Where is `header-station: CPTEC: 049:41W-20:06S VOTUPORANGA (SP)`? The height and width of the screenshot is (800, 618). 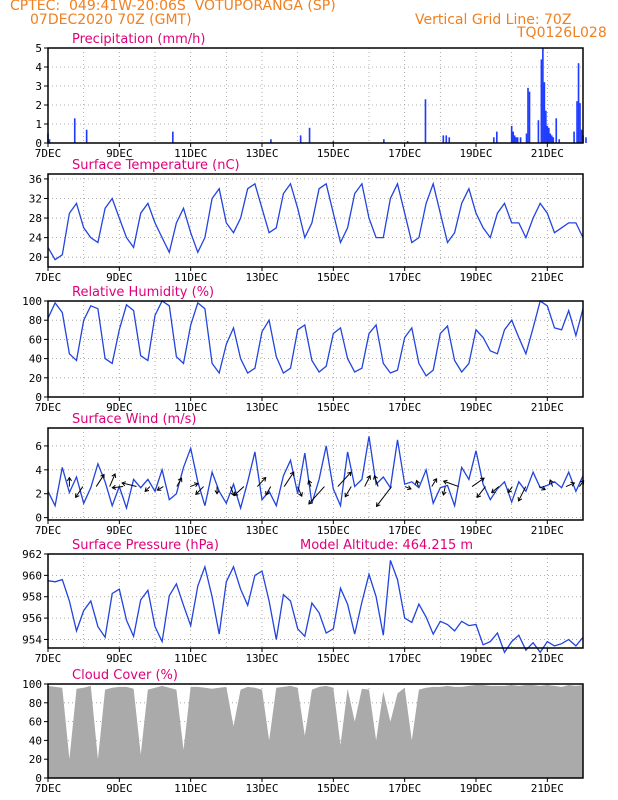
header-station: CPTEC: 049:41W-20:06S VOTUPORANGA (SP) is located at coordinates (173, 7).